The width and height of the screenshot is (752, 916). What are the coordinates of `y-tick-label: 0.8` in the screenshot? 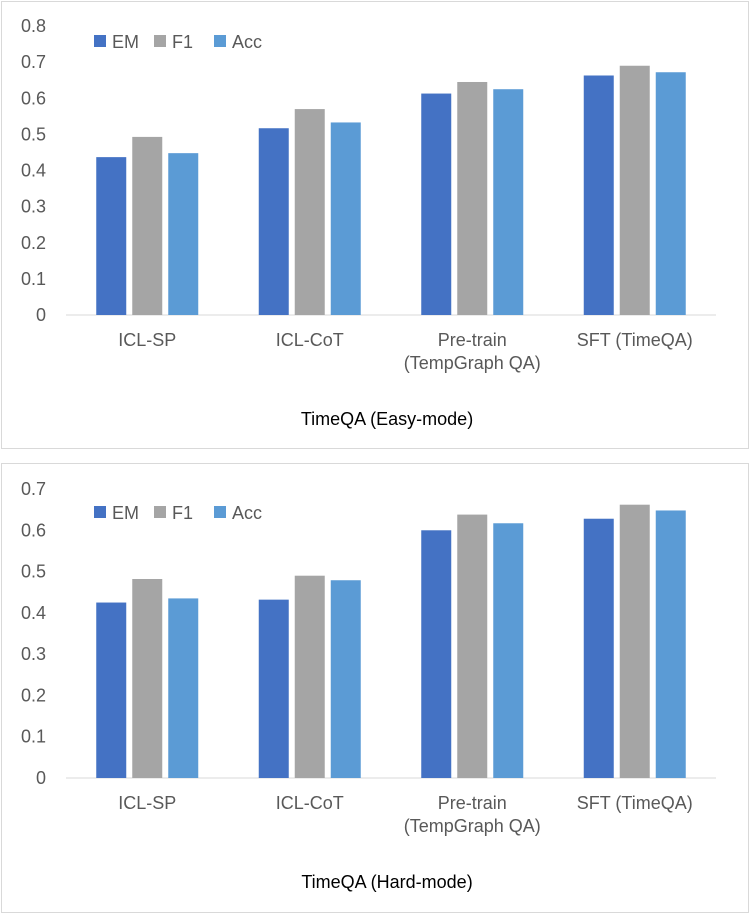 It's located at (33, 26).